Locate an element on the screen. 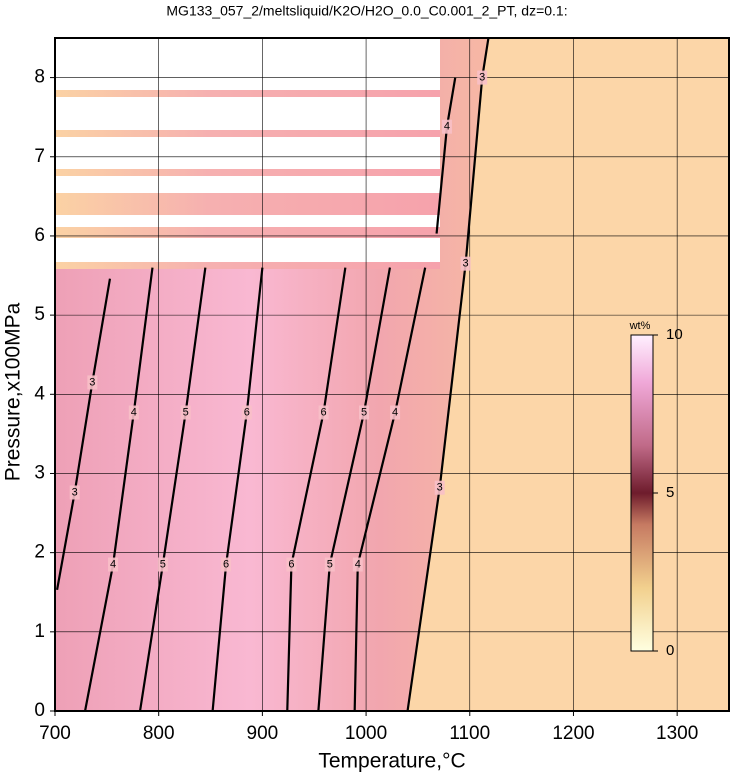  y-tick-label: 8 is located at coordinates (39, 77).